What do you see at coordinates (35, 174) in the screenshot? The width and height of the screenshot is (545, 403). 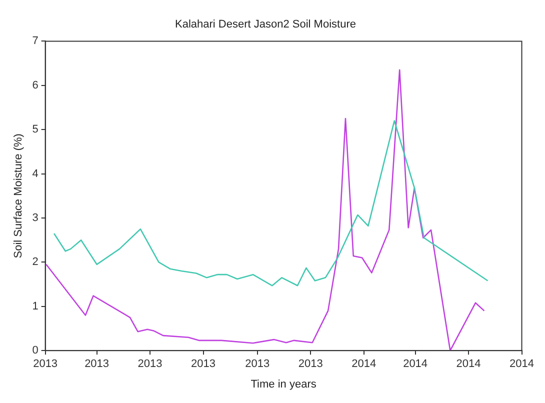 I see `y-tick-label: 4` at bounding box center [35, 174].